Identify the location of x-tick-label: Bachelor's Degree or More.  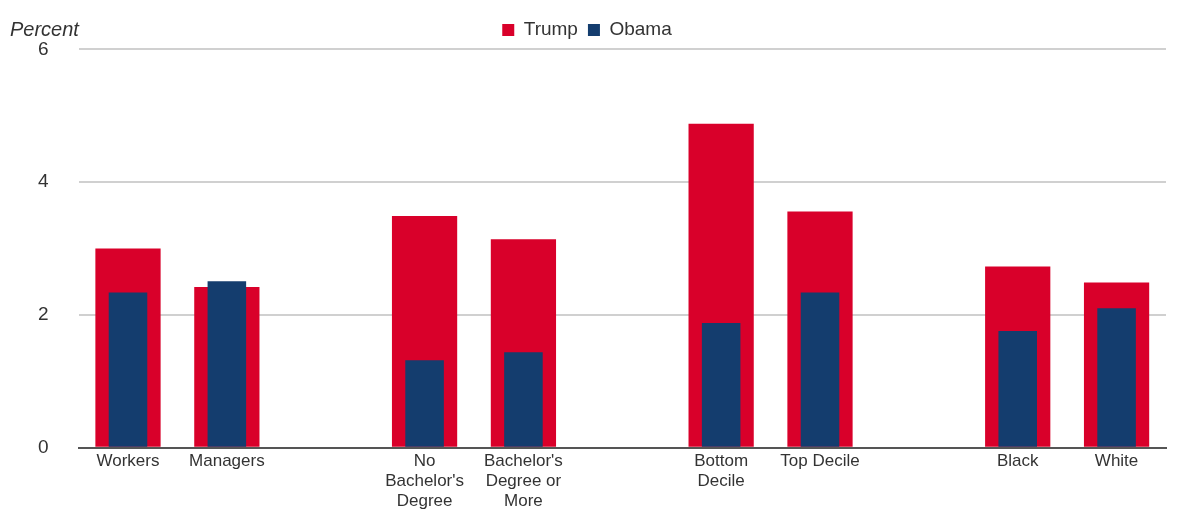
(523, 480).